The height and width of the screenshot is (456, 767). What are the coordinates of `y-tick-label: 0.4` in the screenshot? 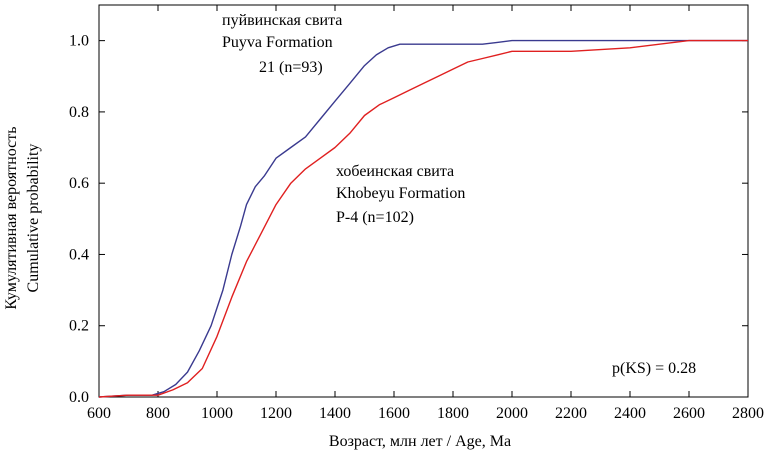 It's located at (79, 254).